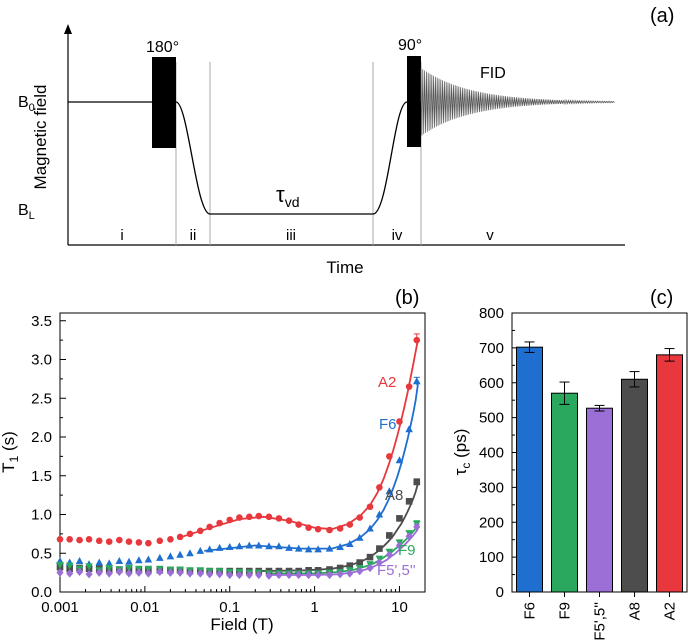  Describe the element at coordinates (144, 607) in the screenshot. I see `x-tick-label: 0.01` at that location.